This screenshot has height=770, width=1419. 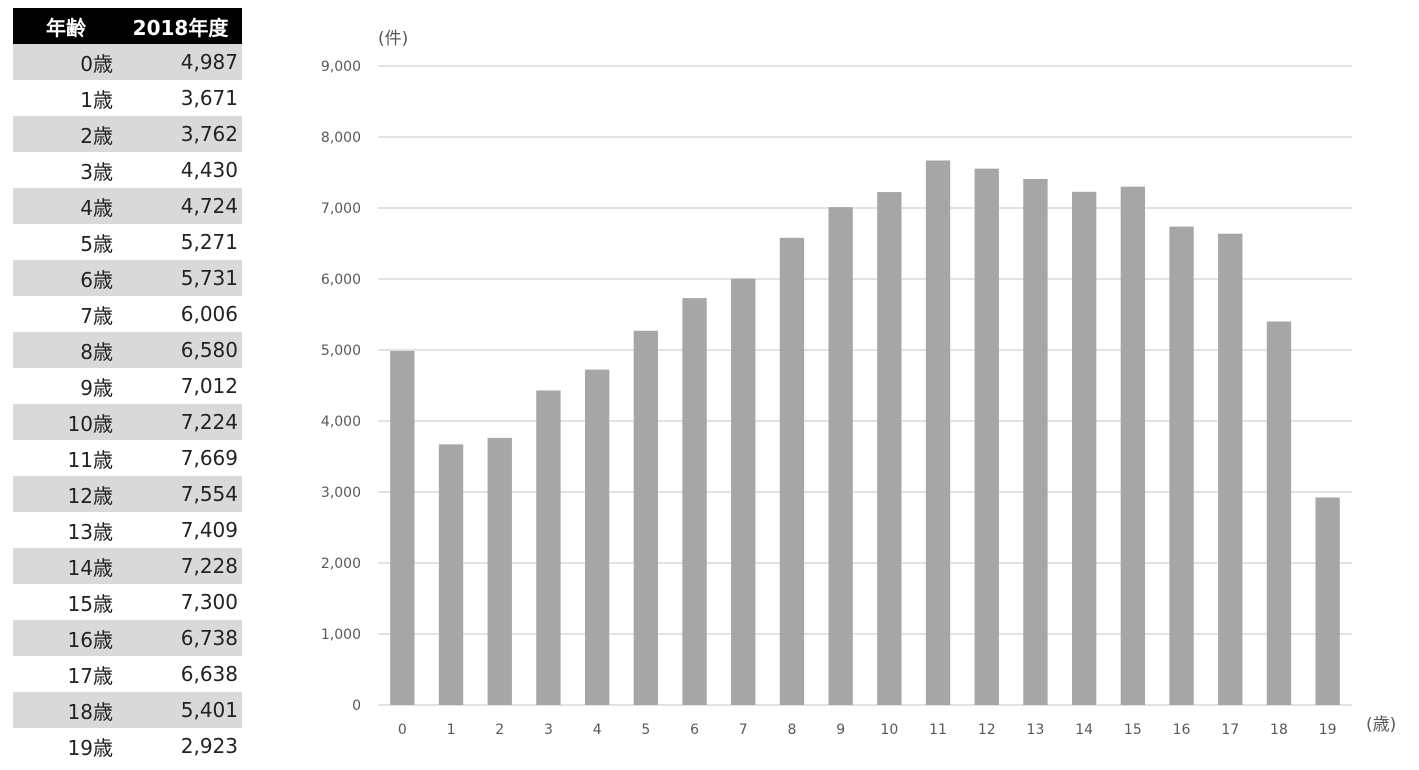 I want to click on cell-count: 7,554, so click(x=180, y=494).